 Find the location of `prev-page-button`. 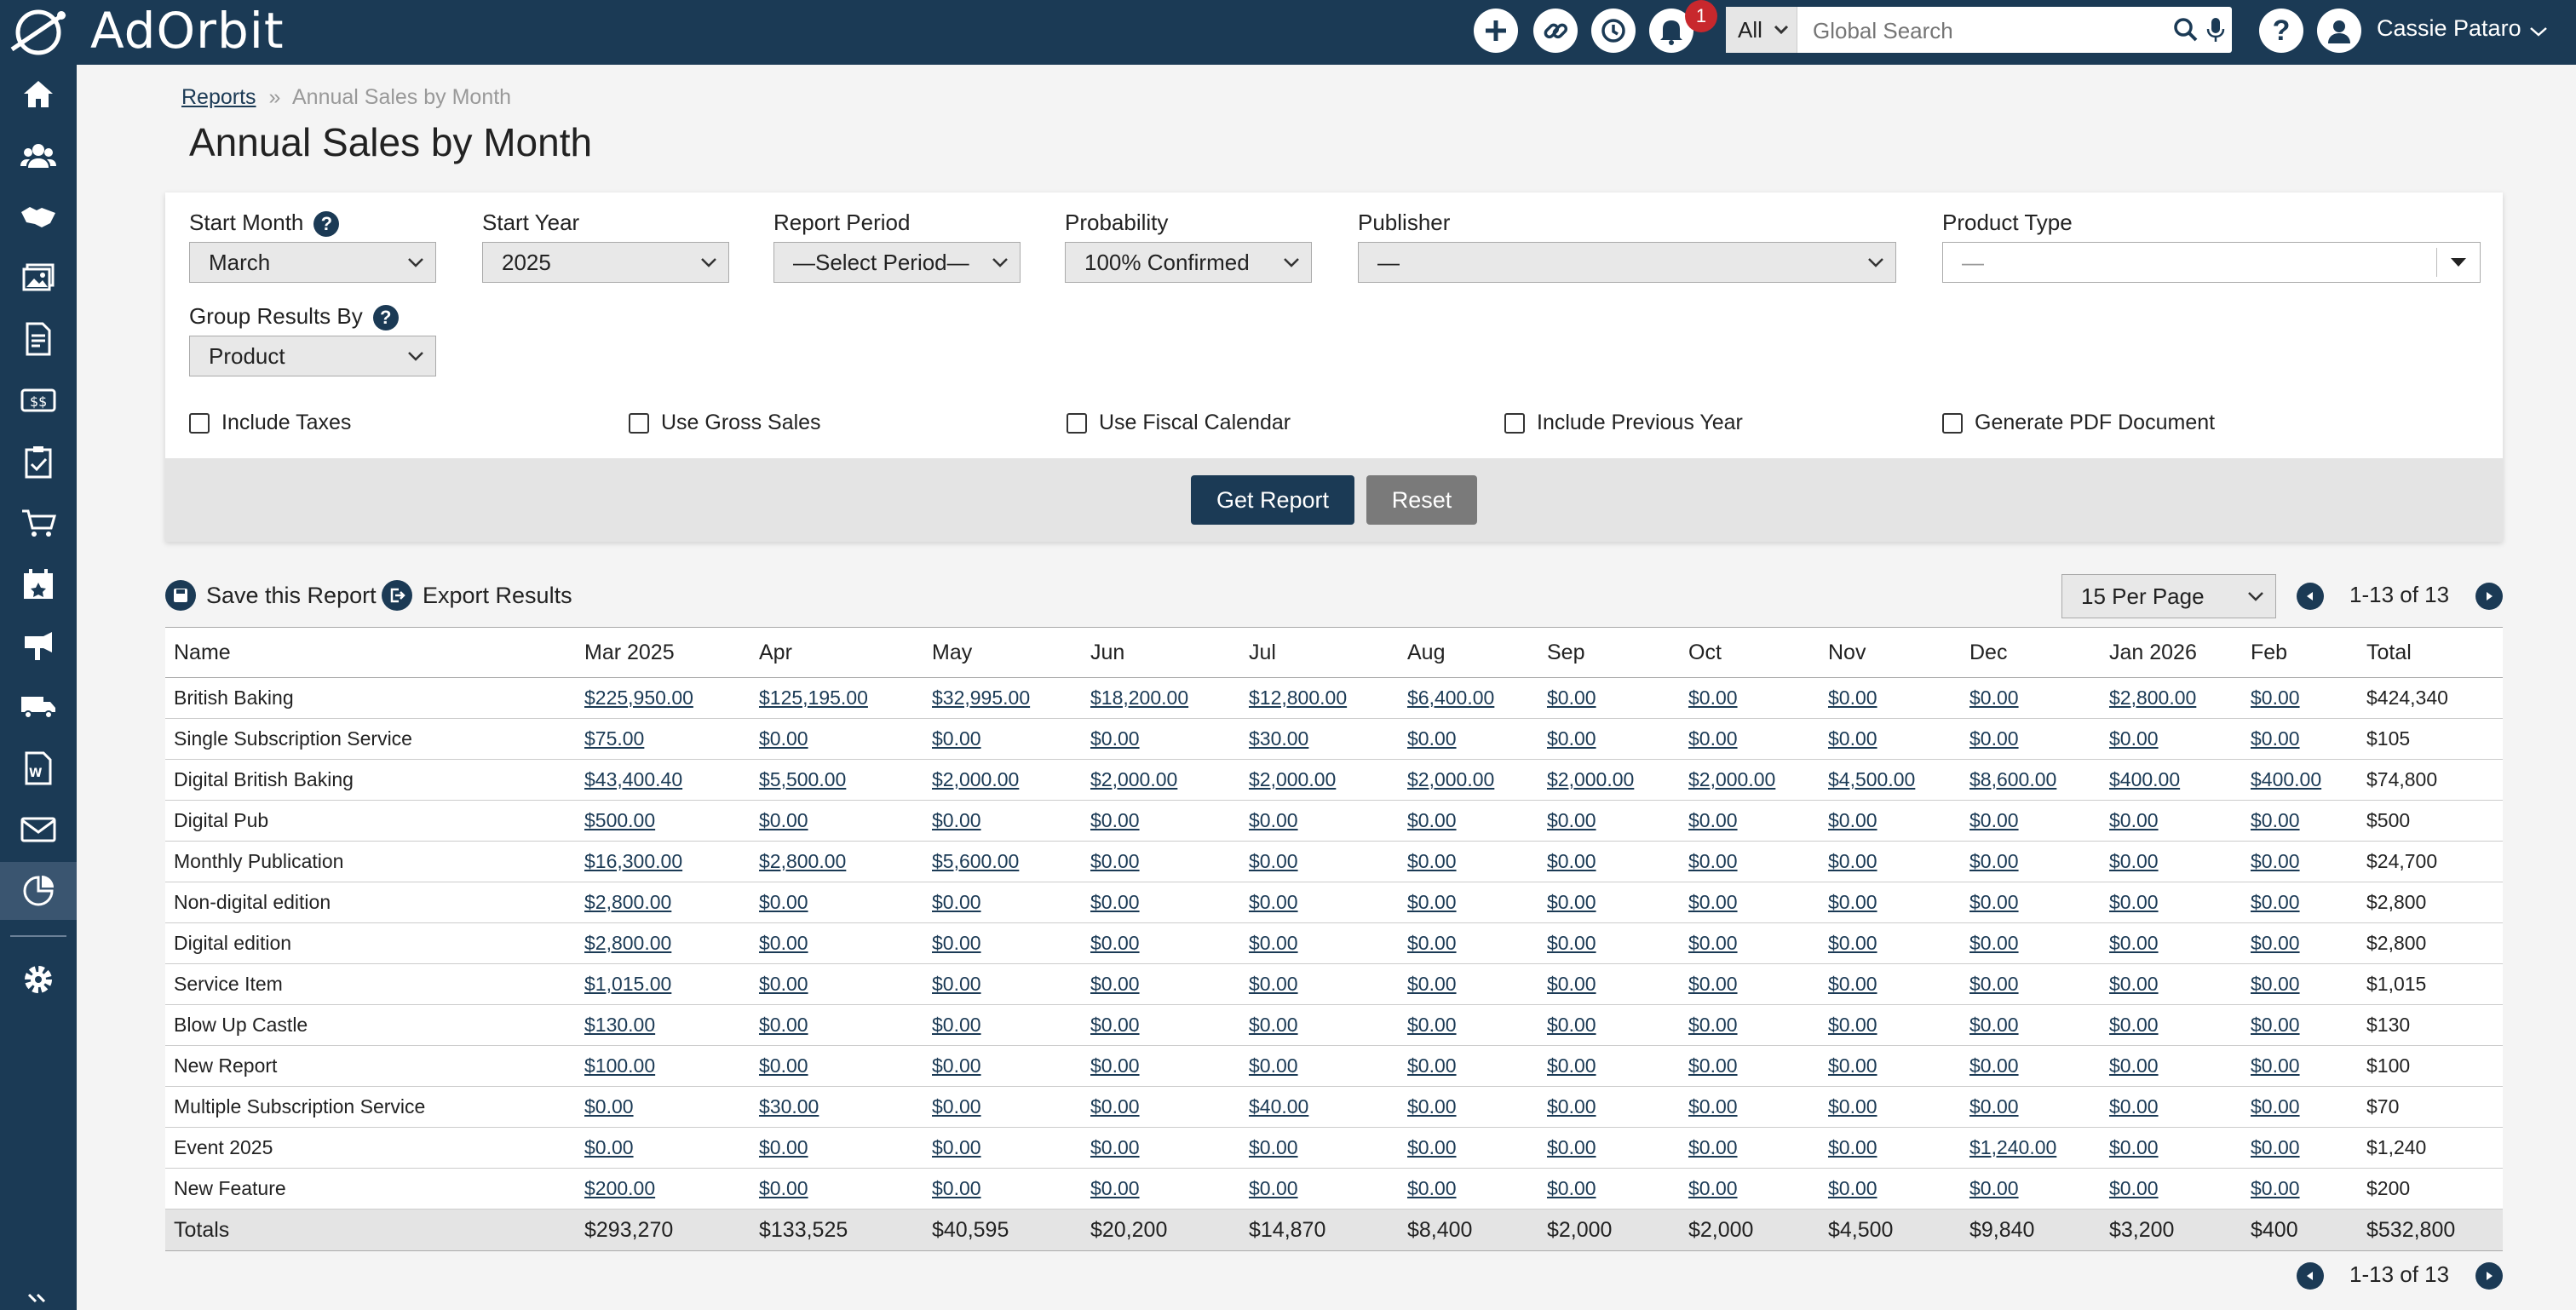

prev-page-button is located at coordinates (2310, 596).